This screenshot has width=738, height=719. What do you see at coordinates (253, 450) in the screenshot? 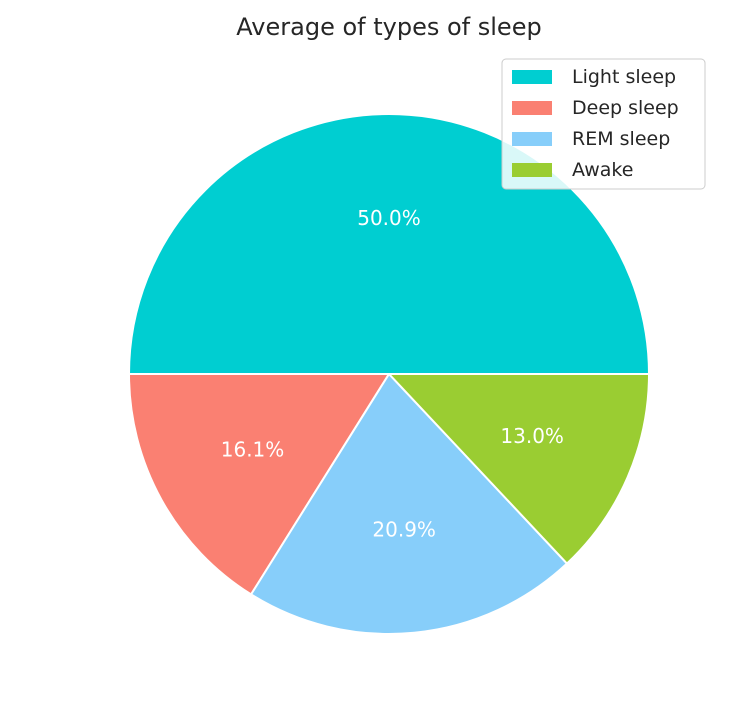
I see `pct-label-deep-sleep: 16.1%` at bounding box center [253, 450].